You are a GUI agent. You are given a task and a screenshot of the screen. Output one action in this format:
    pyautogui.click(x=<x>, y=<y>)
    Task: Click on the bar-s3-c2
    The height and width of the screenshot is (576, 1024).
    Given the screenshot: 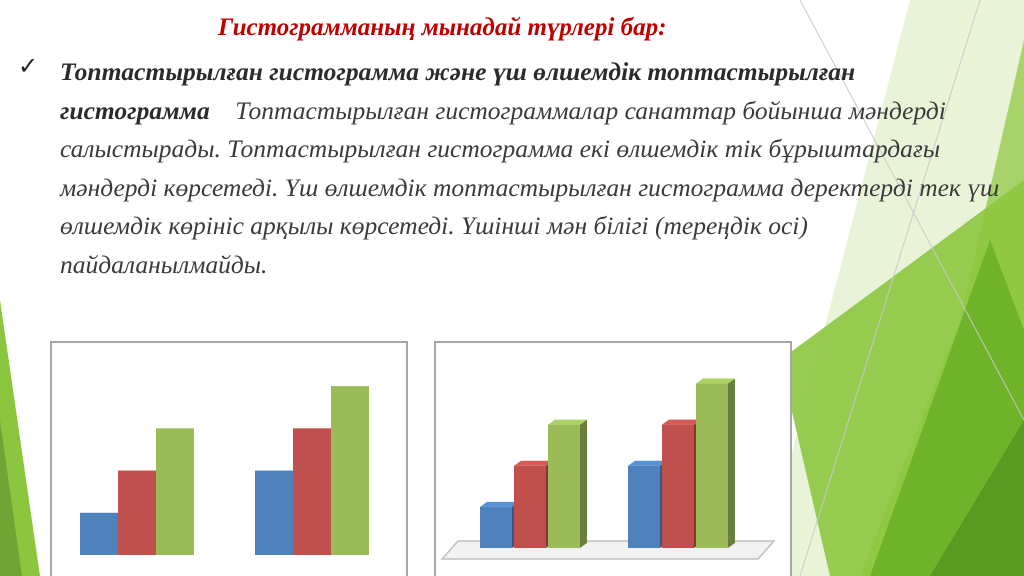 What is the action you would take?
    pyautogui.click(x=350, y=470)
    